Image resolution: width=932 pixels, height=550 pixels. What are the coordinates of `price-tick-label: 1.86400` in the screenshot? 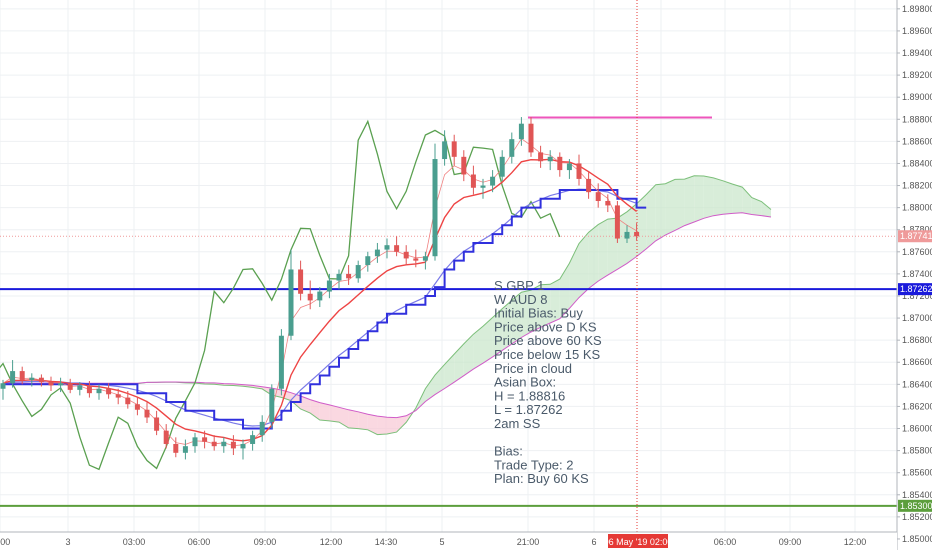 It's located at (917, 384).